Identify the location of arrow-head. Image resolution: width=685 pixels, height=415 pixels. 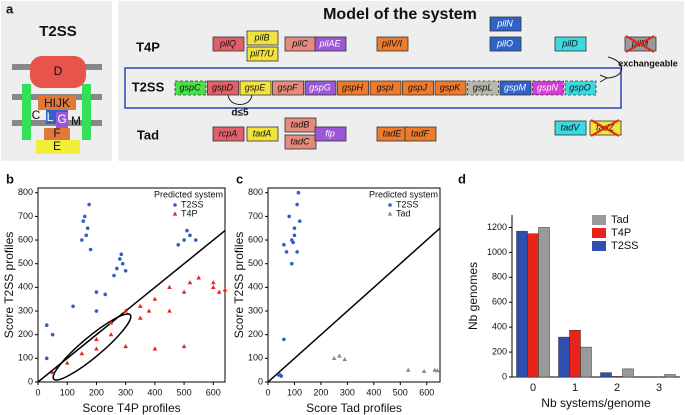
(604, 78).